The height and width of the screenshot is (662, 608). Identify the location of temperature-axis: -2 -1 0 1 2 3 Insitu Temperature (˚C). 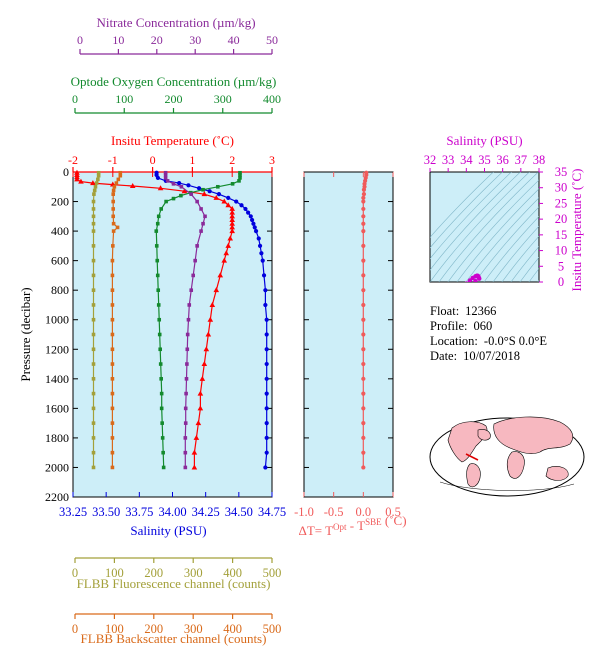
(171, 153).